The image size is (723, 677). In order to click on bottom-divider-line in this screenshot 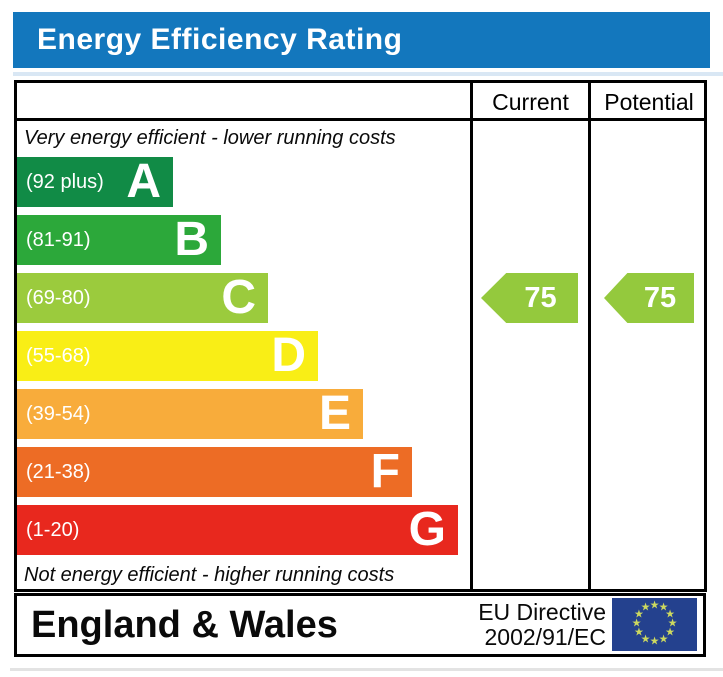, I will do `click(366, 669)`.